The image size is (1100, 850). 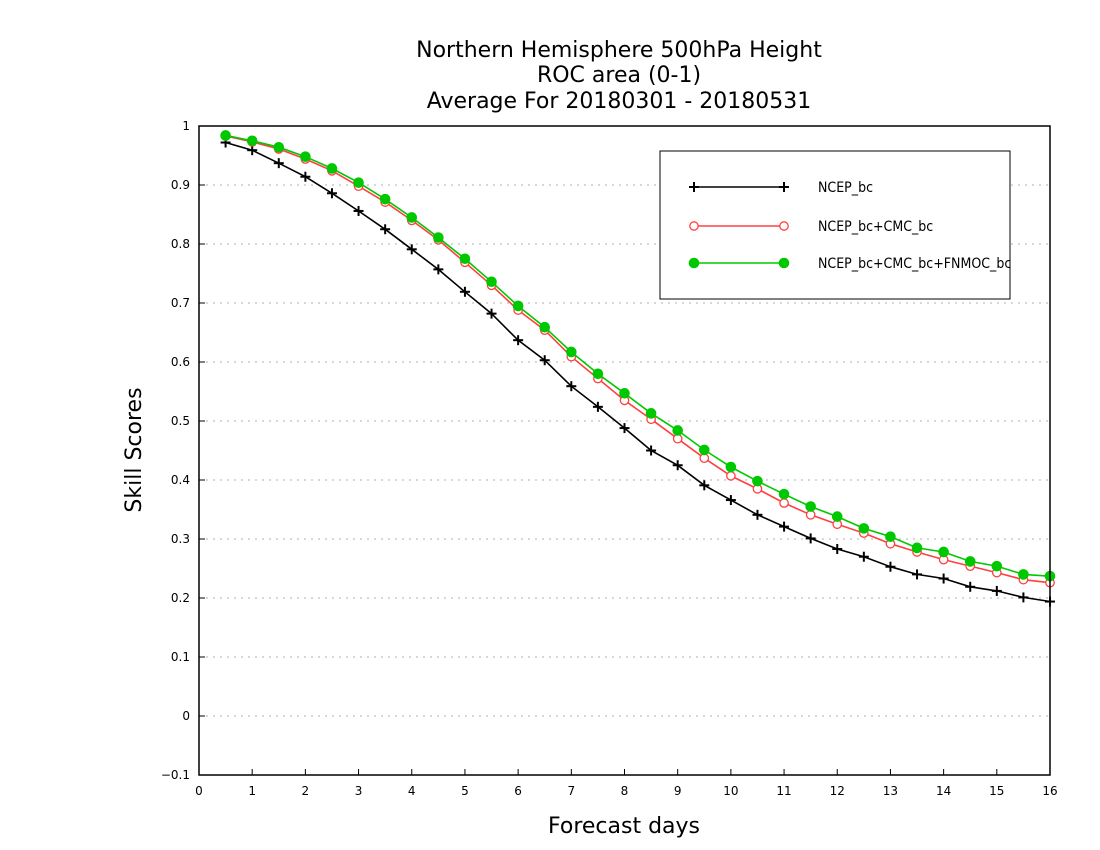 What do you see at coordinates (619, 101) in the screenshot?
I see `title-line-3: Average For 20180301 - 20180531` at bounding box center [619, 101].